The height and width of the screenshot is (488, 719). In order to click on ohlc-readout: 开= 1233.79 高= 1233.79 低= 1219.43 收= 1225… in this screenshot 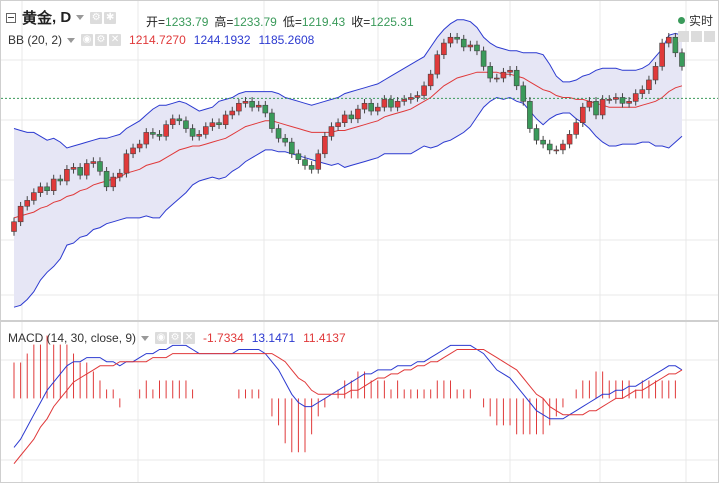, I will do `click(283, 21)`.